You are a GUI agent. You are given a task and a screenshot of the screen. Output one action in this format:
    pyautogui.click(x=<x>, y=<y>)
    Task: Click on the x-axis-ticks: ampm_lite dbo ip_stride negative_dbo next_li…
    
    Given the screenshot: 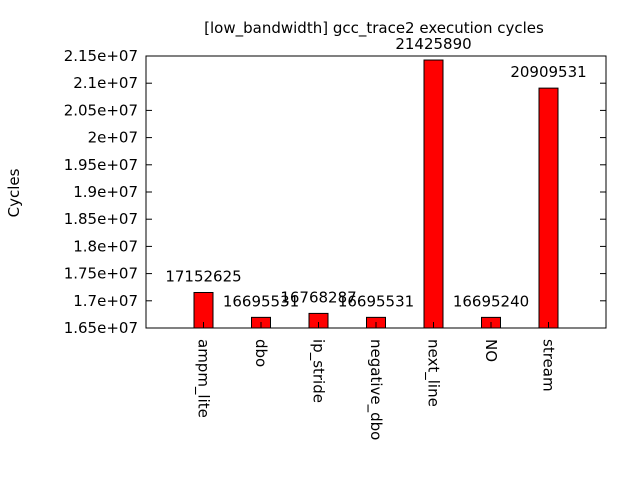 What is the action you would take?
    pyautogui.click(x=376, y=381)
    